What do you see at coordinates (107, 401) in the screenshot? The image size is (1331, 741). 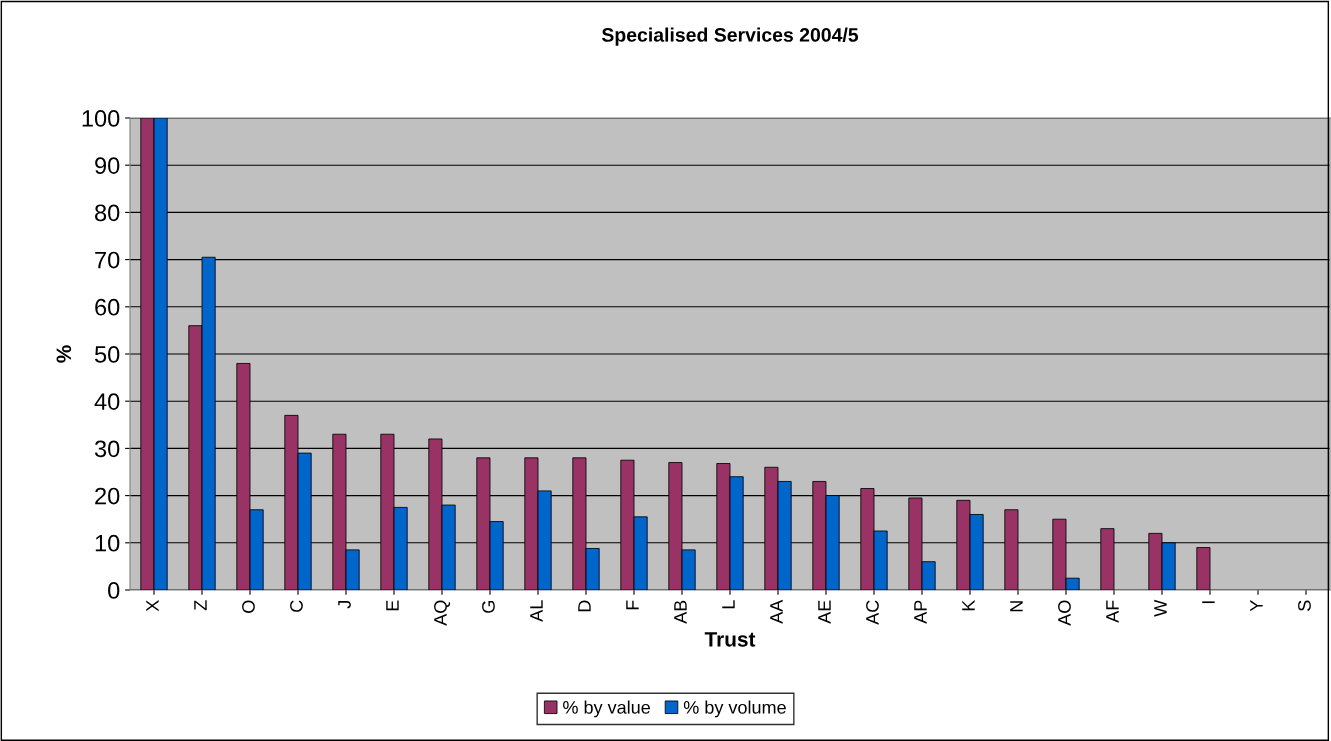 I see `y-tick-label: 40` at bounding box center [107, 401].